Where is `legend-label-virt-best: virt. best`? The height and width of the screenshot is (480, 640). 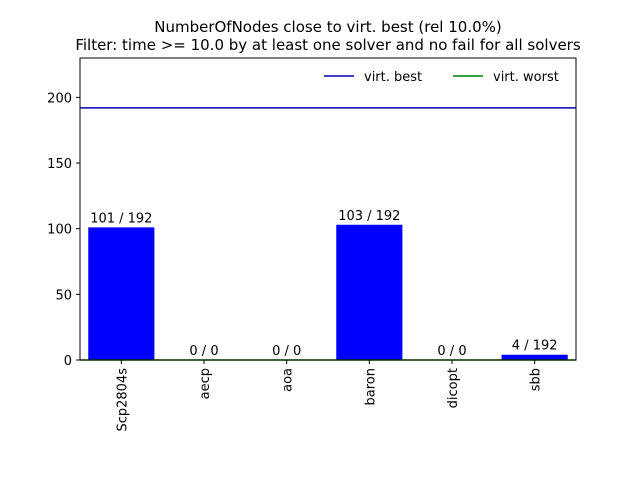 legend-label-virt-best: virt. best is located at coordinates (393, 77).